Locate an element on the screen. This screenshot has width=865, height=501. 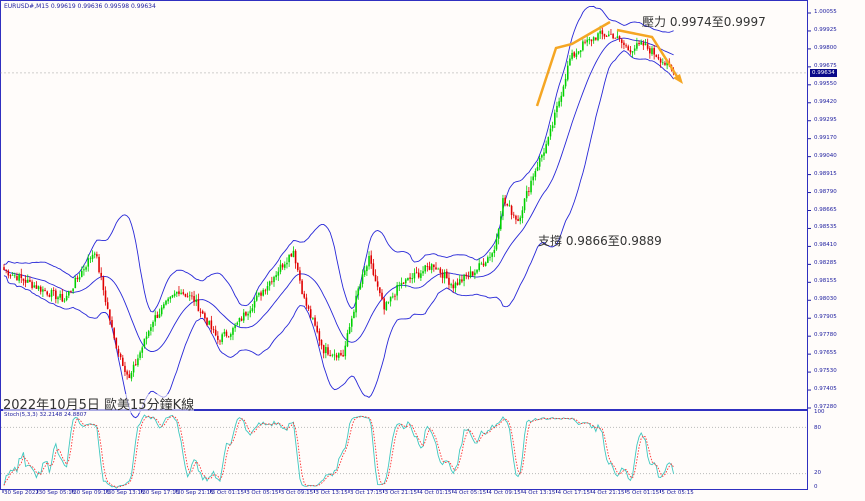
downtrend-arrow is located at coordinates (648, 53).